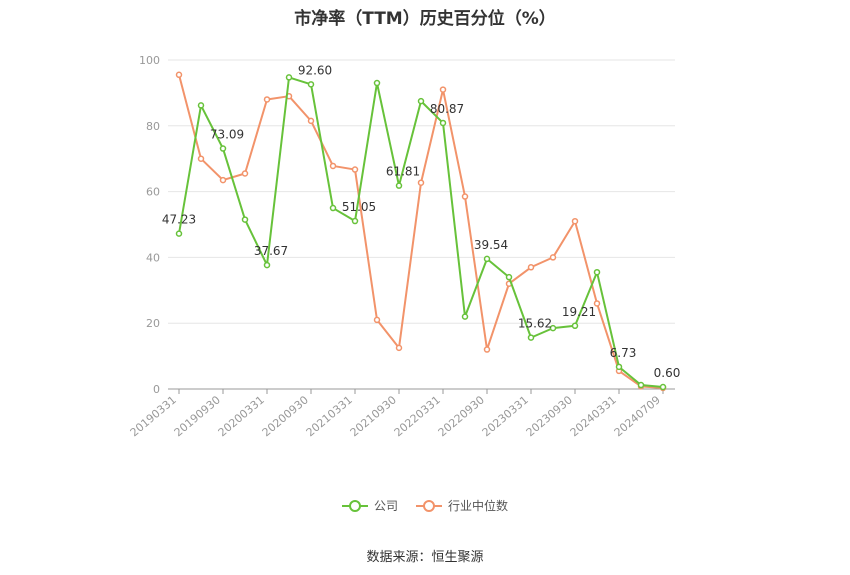 Image resolution: width=850 pixels, height=575 pixels. I want to click on x-tick-label: 20190331, so click(153, 416).